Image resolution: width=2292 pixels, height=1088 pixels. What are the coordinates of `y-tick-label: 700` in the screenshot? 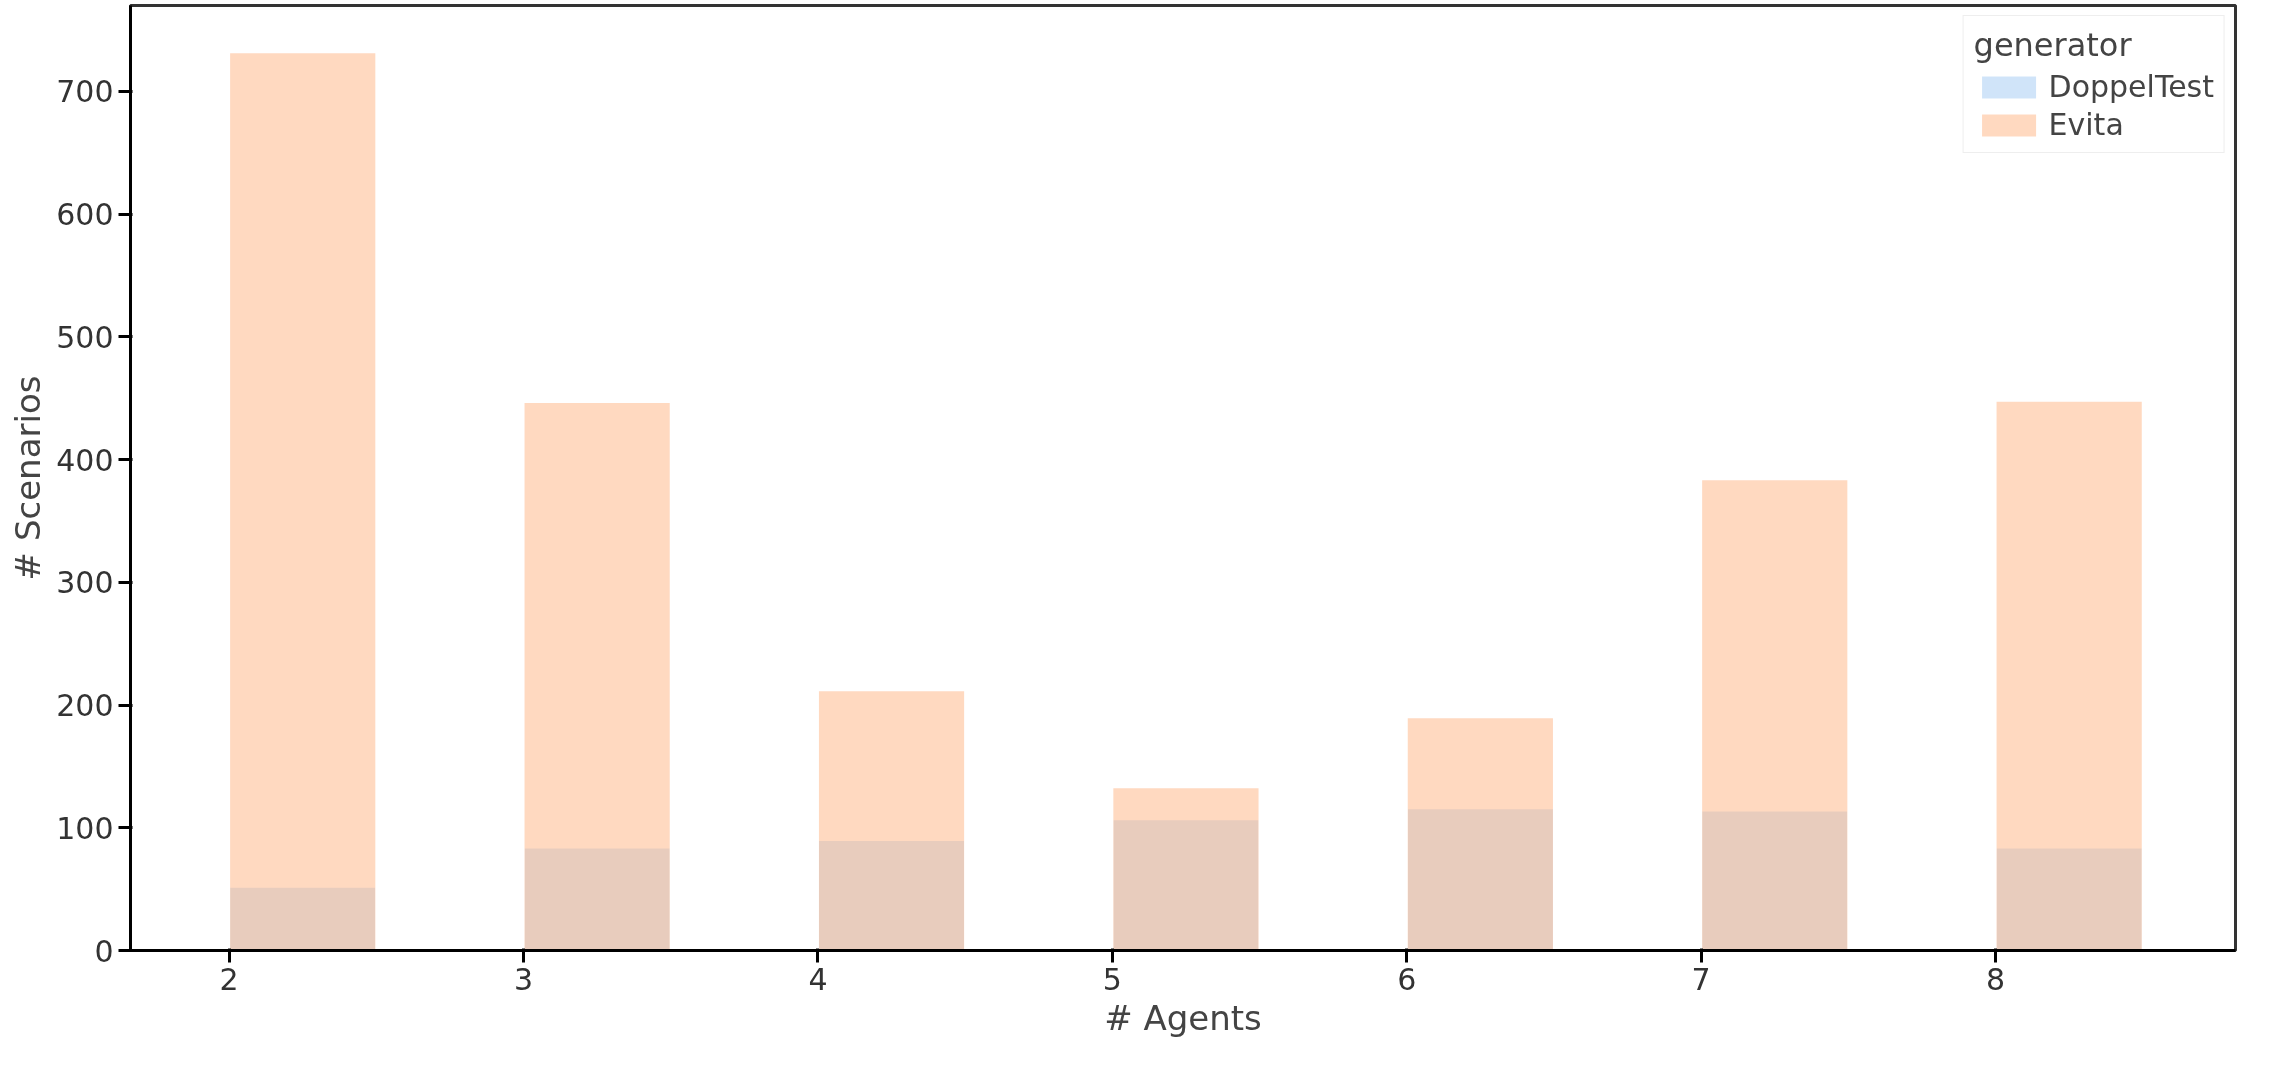 It's located at (85, 92).